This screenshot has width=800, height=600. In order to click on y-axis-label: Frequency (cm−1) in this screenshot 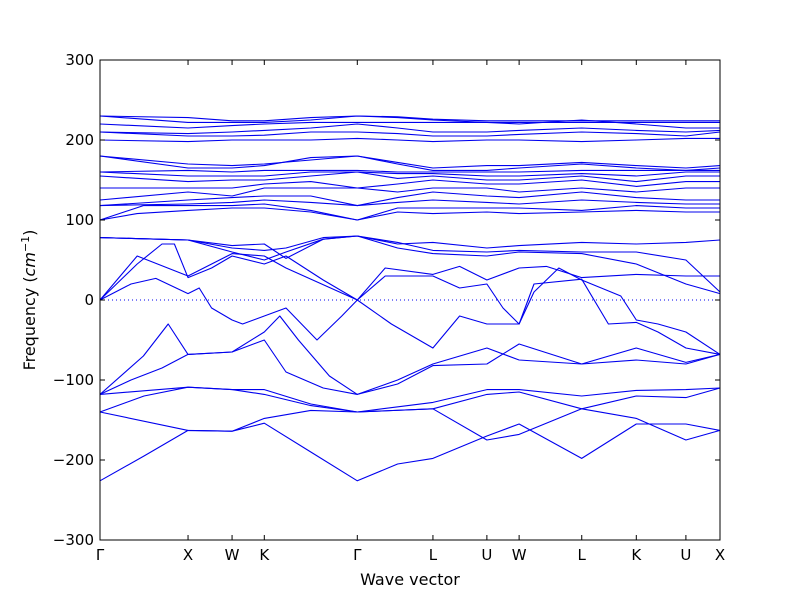, I will do `click(29, 300)`.